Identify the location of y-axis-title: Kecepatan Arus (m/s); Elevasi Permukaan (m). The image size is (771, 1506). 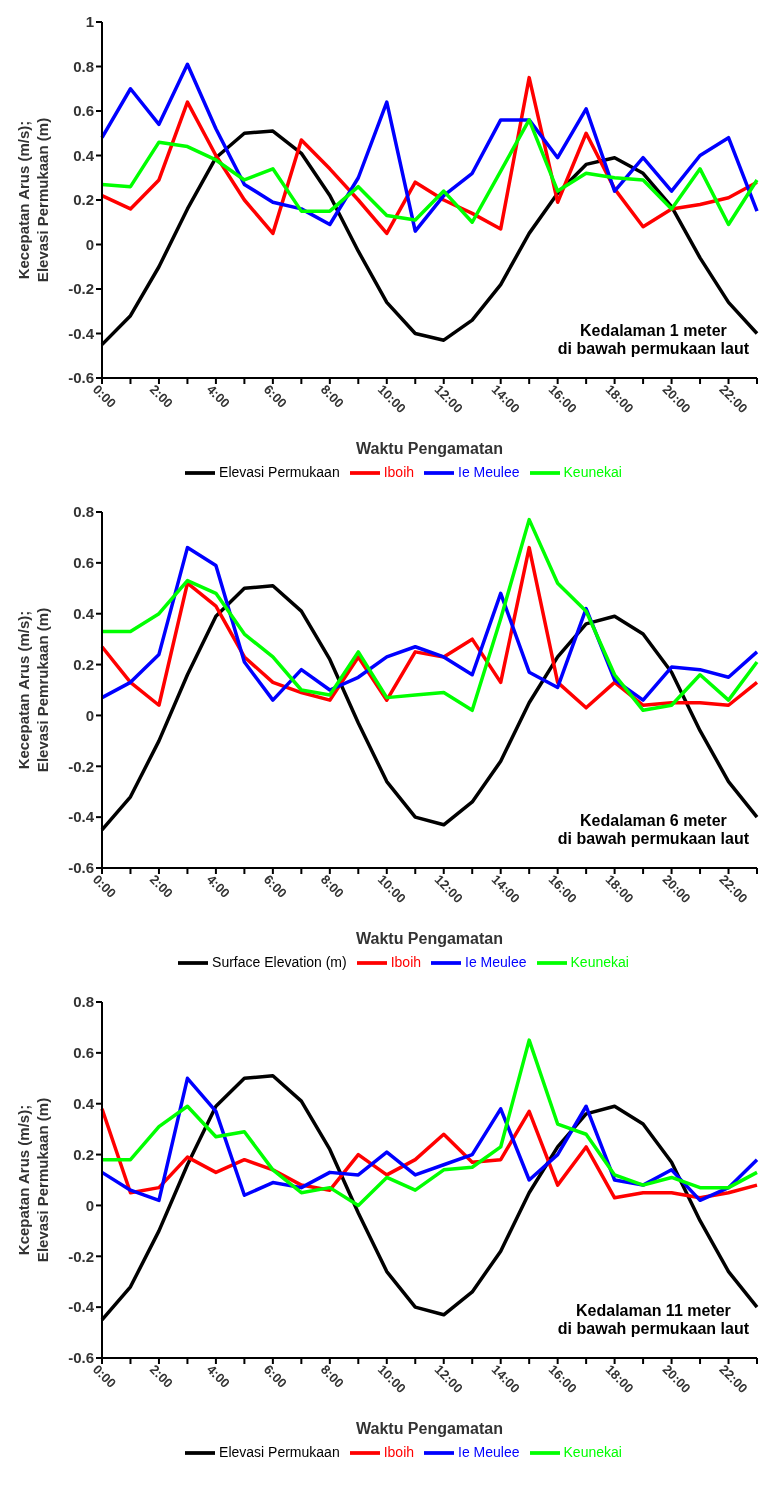
(33, 200).